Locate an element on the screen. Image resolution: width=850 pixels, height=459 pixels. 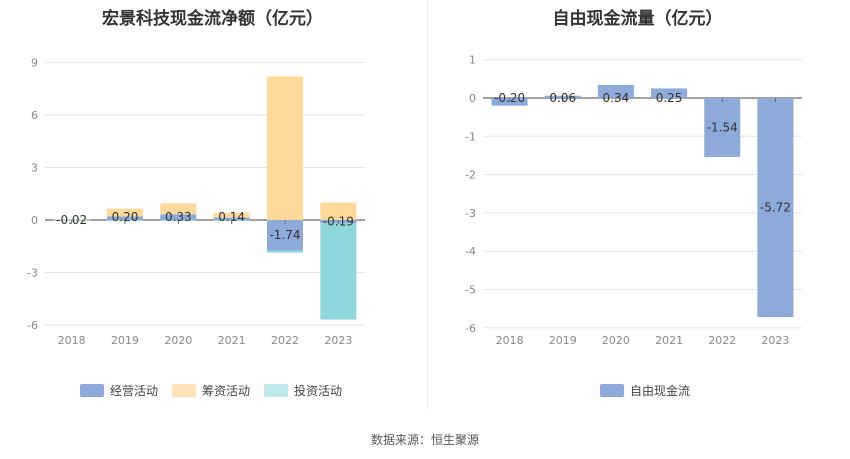
data-label: 0.33 is located at coordinates (178, 217).